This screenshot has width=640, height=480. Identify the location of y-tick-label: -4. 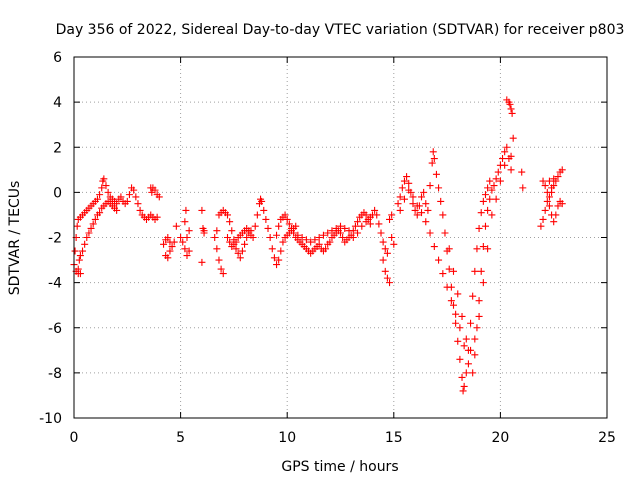
(55, 284).